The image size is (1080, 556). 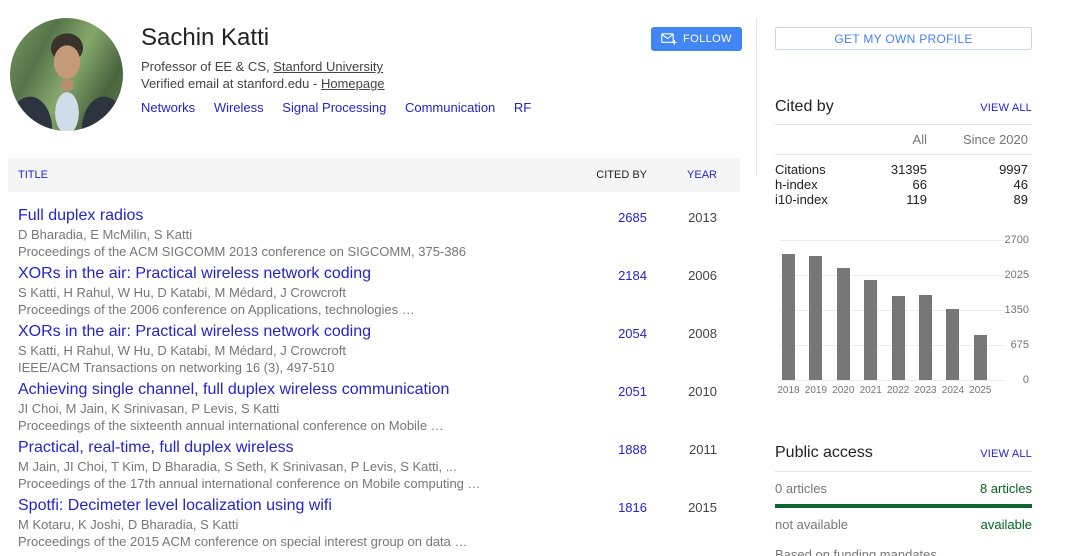 I want to click on chart-bar-2021, so click(x=871, y=329).